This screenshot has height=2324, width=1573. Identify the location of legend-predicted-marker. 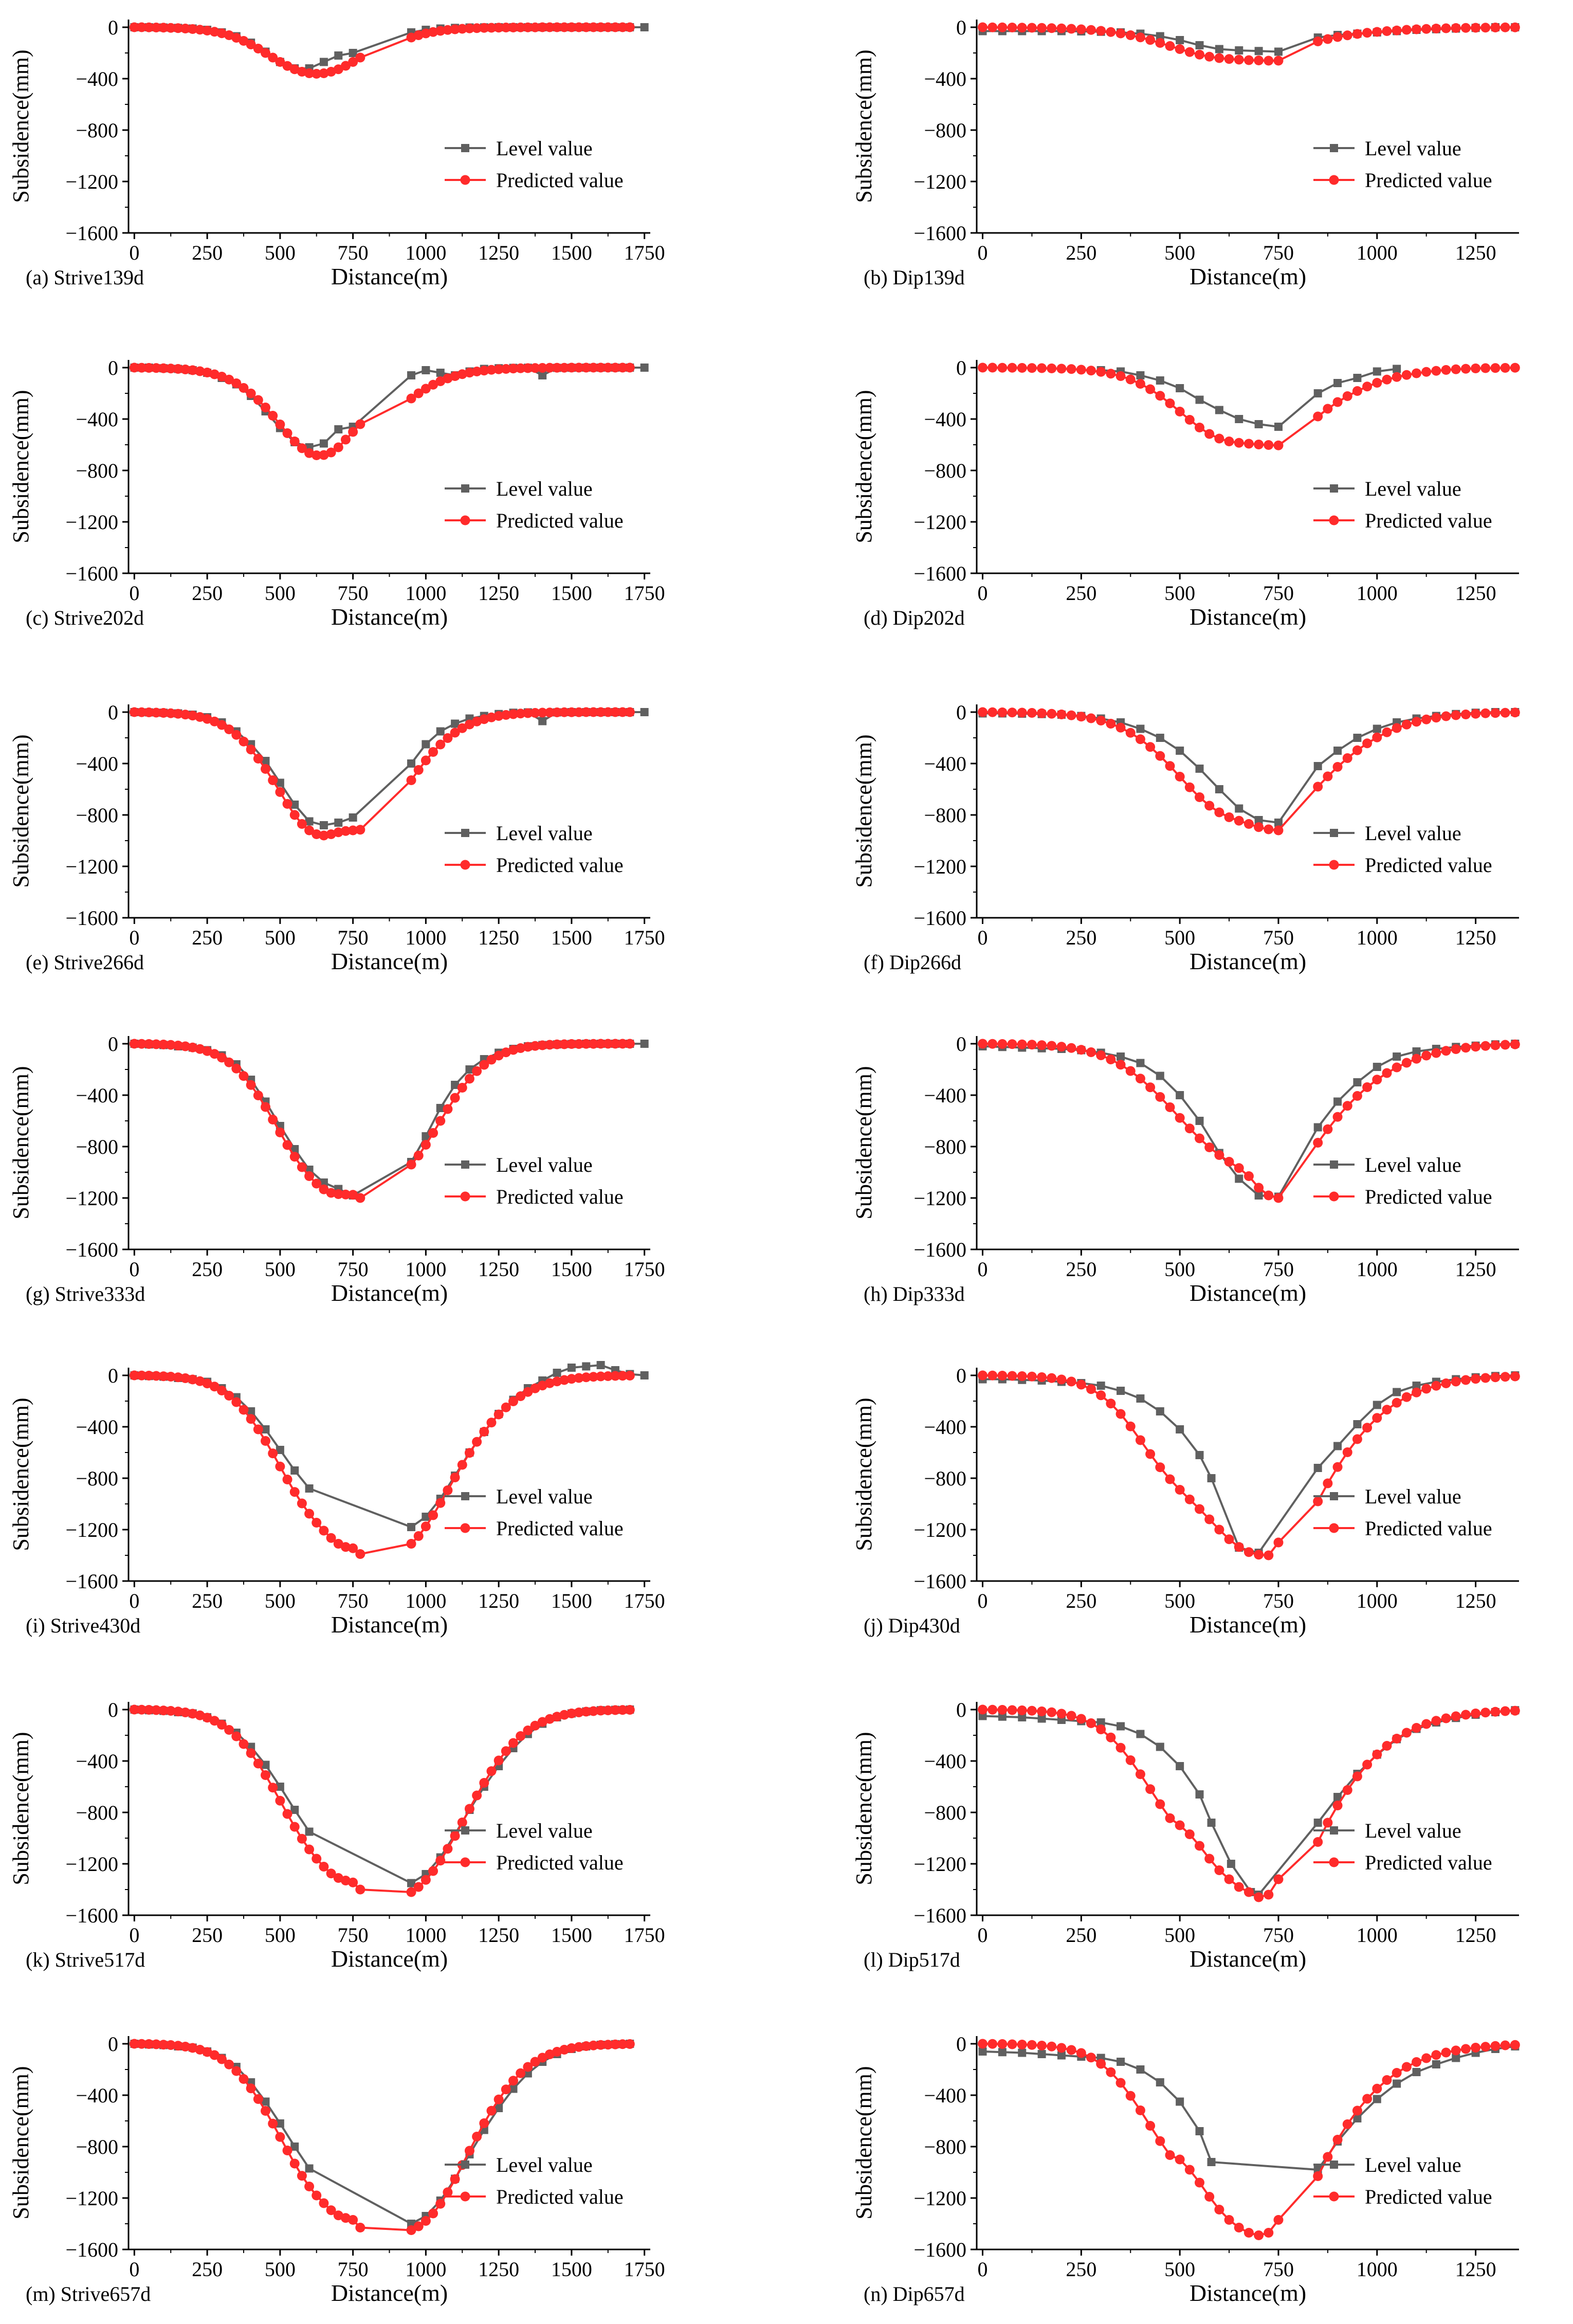
(465, 520).